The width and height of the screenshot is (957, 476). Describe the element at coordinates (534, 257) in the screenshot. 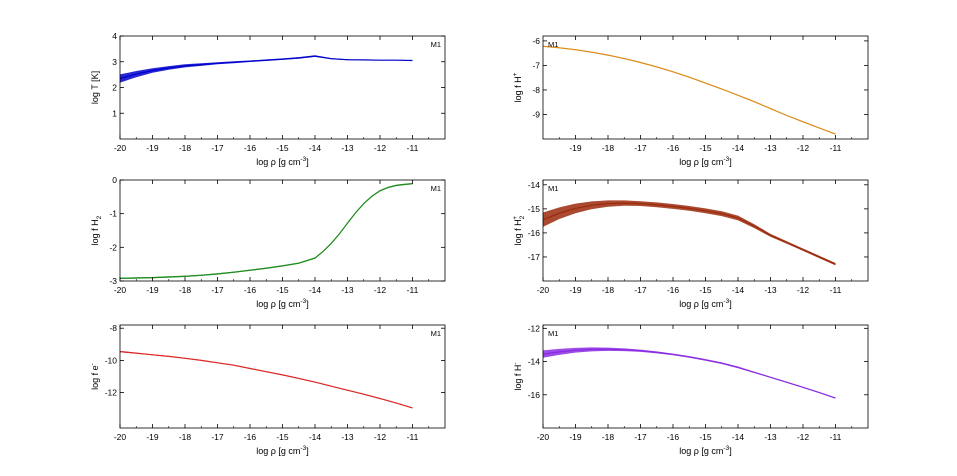

I see `y-tick-label: -17` at that location.